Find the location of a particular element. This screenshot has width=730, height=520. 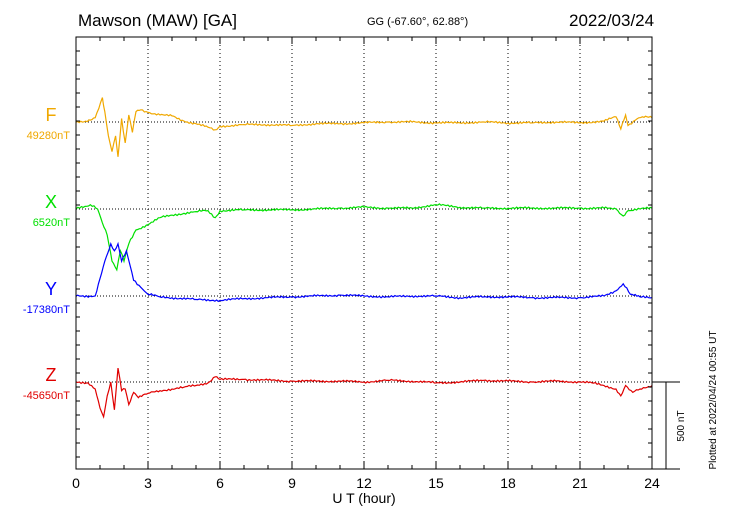

series-line-x is located at coordinates (364, 237).